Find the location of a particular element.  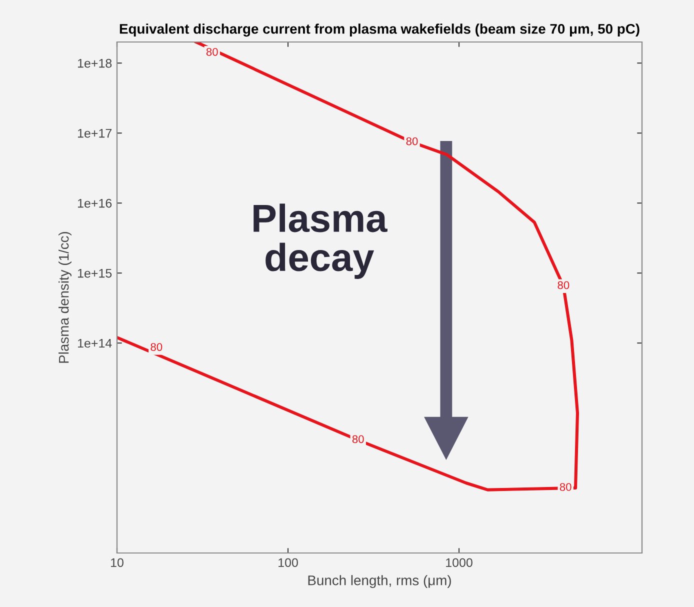

y-axis-title: Plasma density (1/cc) is located at coordinates (65, 297).